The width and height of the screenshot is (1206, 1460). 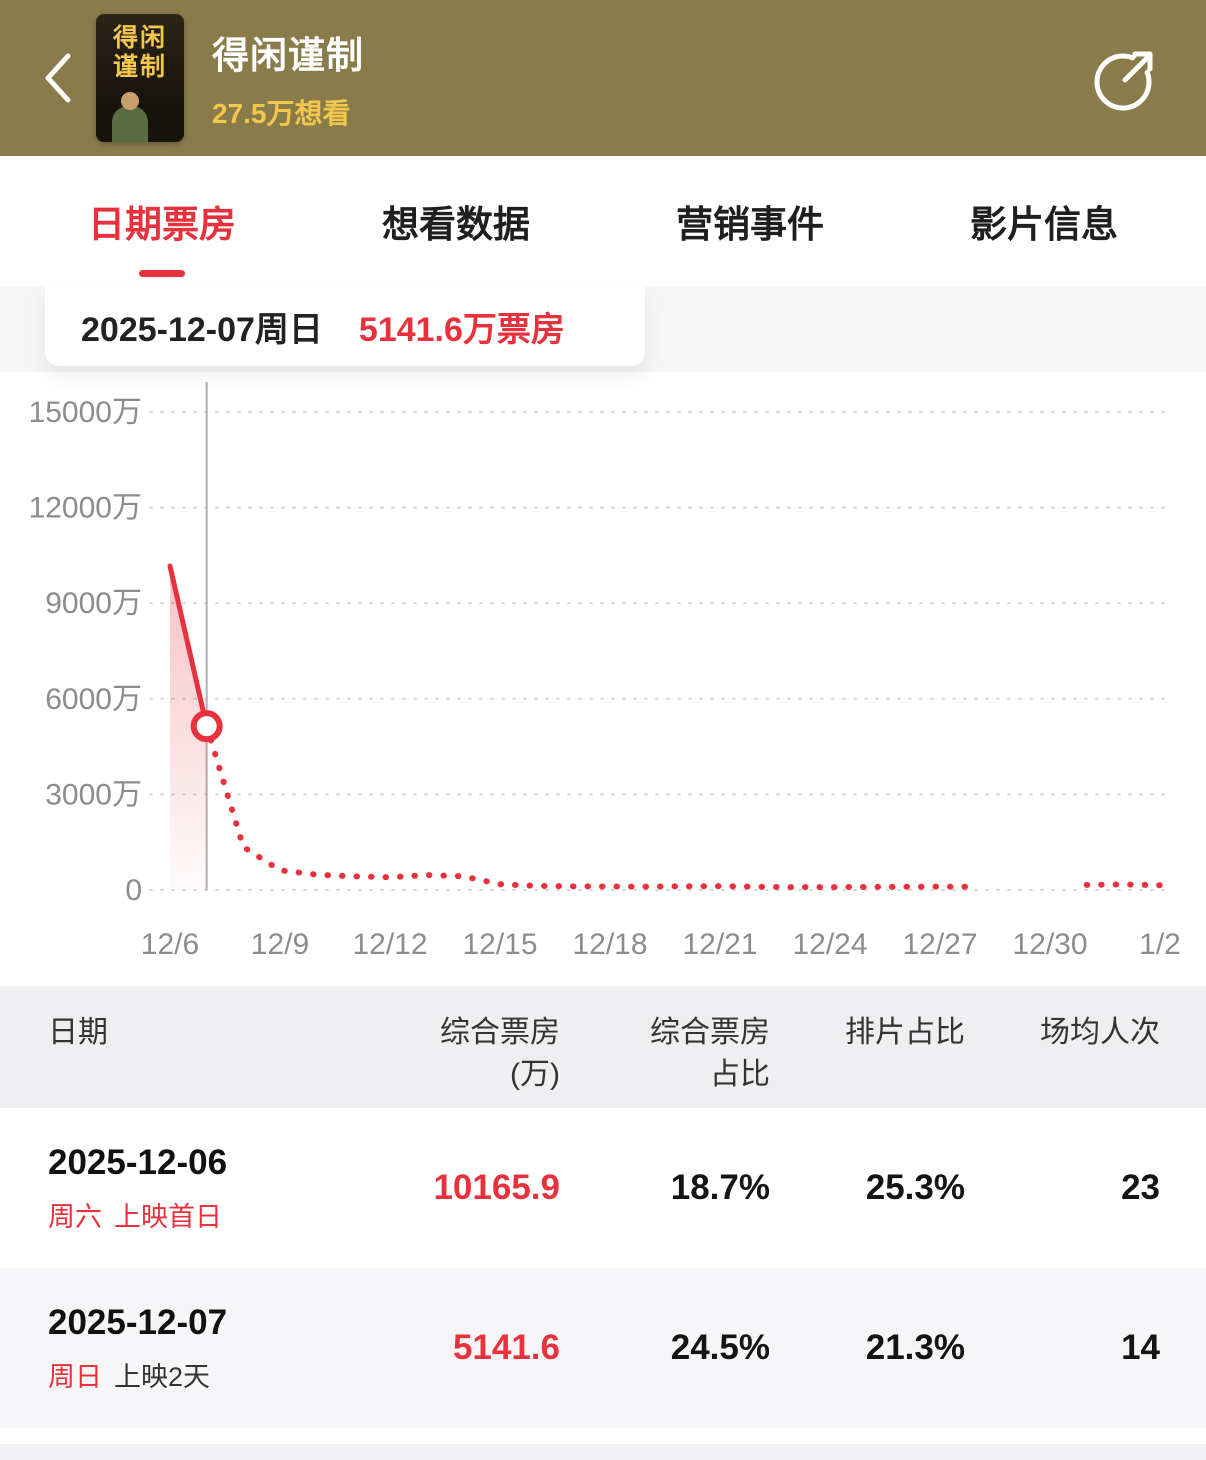 What do you see at coordinates (915, 1347) in the screenshot?
I see `row-screening-share: 21.3%` at bounding box center [915, 1347].